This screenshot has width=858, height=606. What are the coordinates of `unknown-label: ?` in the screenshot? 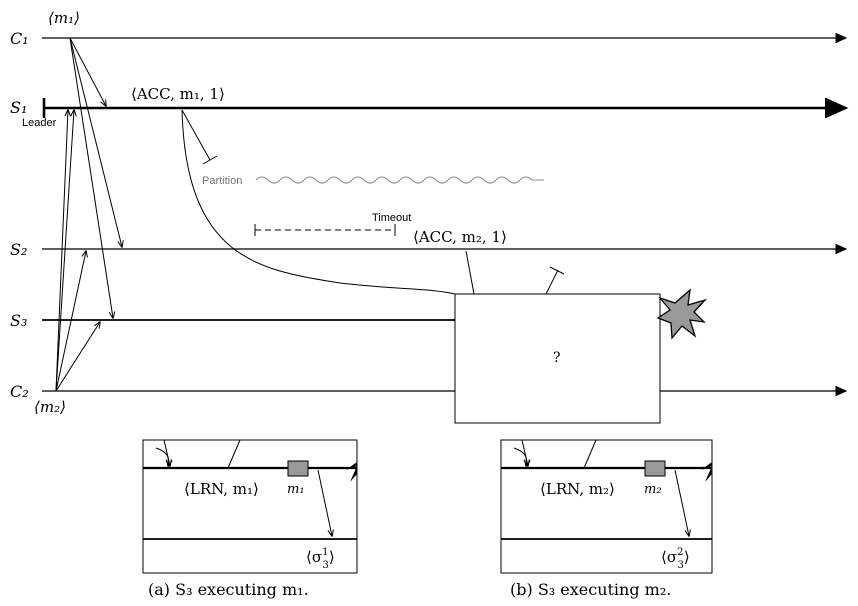 It's located at (557, 358).